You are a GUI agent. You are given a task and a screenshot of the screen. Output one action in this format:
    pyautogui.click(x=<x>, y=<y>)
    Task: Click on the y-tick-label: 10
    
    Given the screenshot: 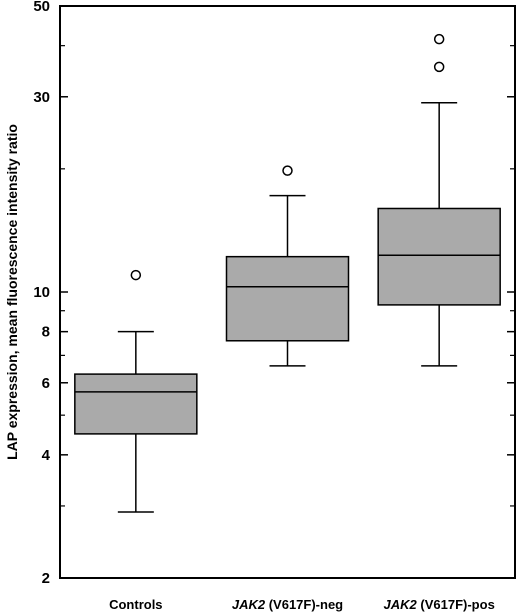 What is the action you would take?
    pyautogui.click(x=41, y=292)
    